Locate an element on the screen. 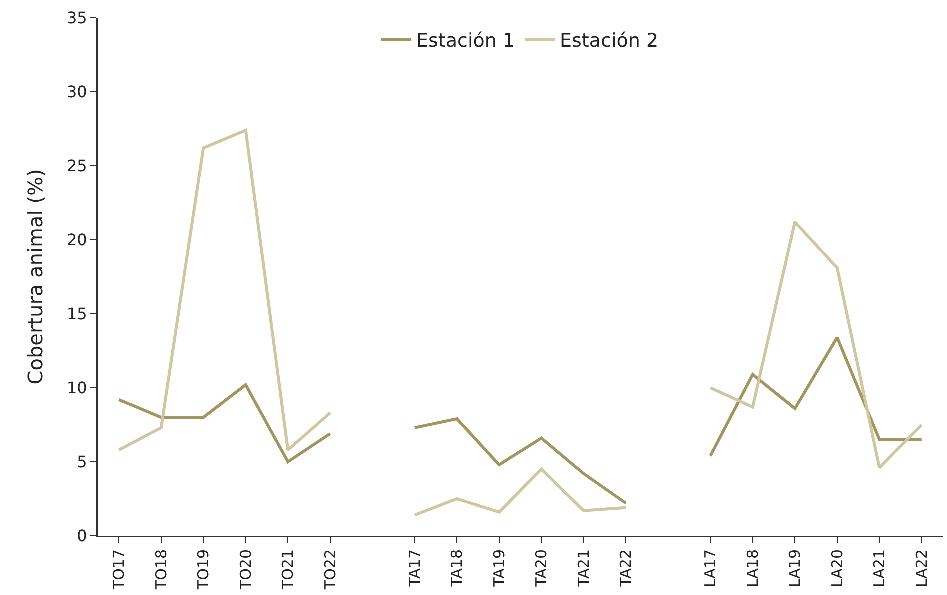  x-tick-label: TA19 is located at coordinates (499, 569).